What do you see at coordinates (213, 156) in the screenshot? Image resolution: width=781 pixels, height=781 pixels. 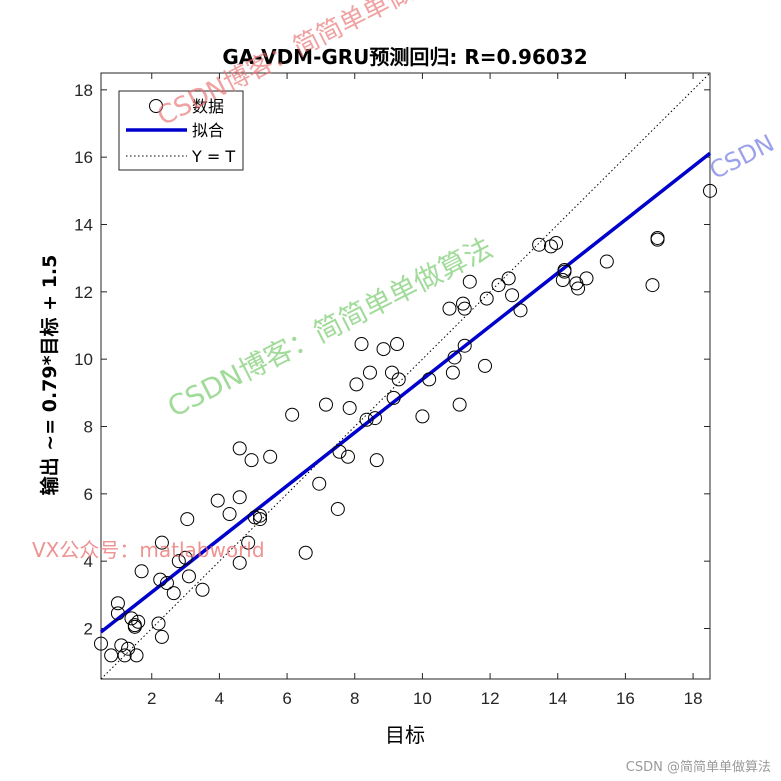 I see `legend-label: Y = T` at bounding box center [213, 156].